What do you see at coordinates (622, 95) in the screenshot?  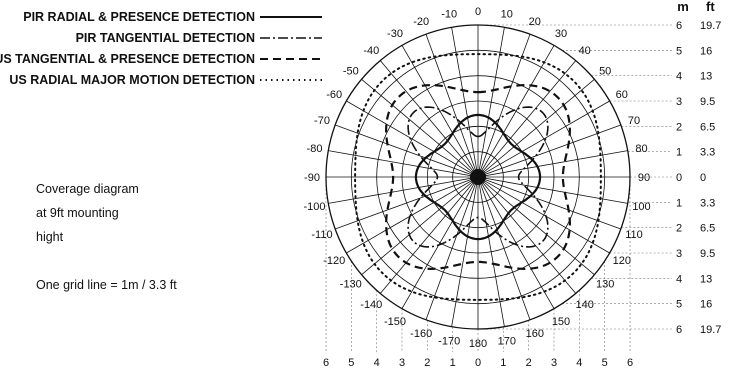 I see `angle-label: 60` at bounding box center [622, 95].